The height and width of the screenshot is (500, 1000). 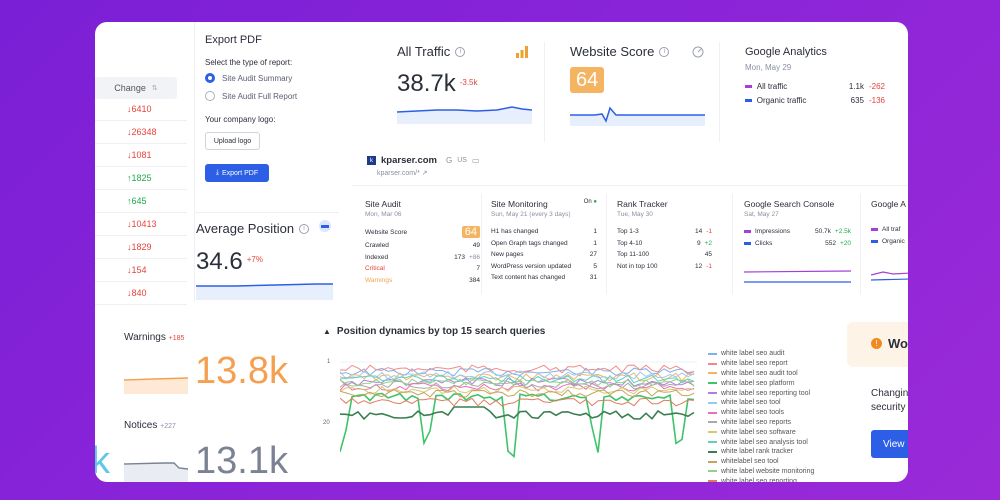 I want to click on change-value: 6410, so click(x=141, y=109).